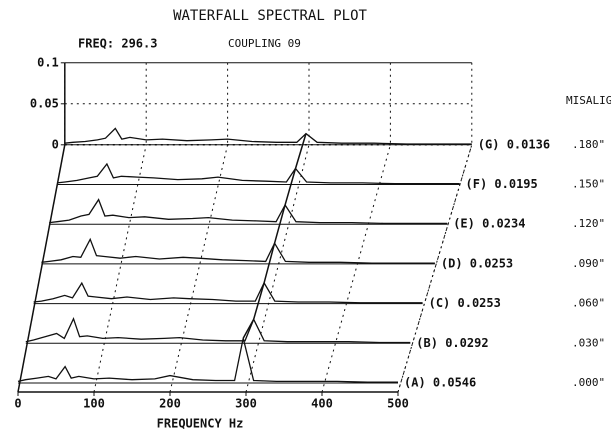 This screenshot has height=432, width=611. Describe the element at coordinates (170, 404) in the screenshot. I see `x-tick-label: 200` at that location.